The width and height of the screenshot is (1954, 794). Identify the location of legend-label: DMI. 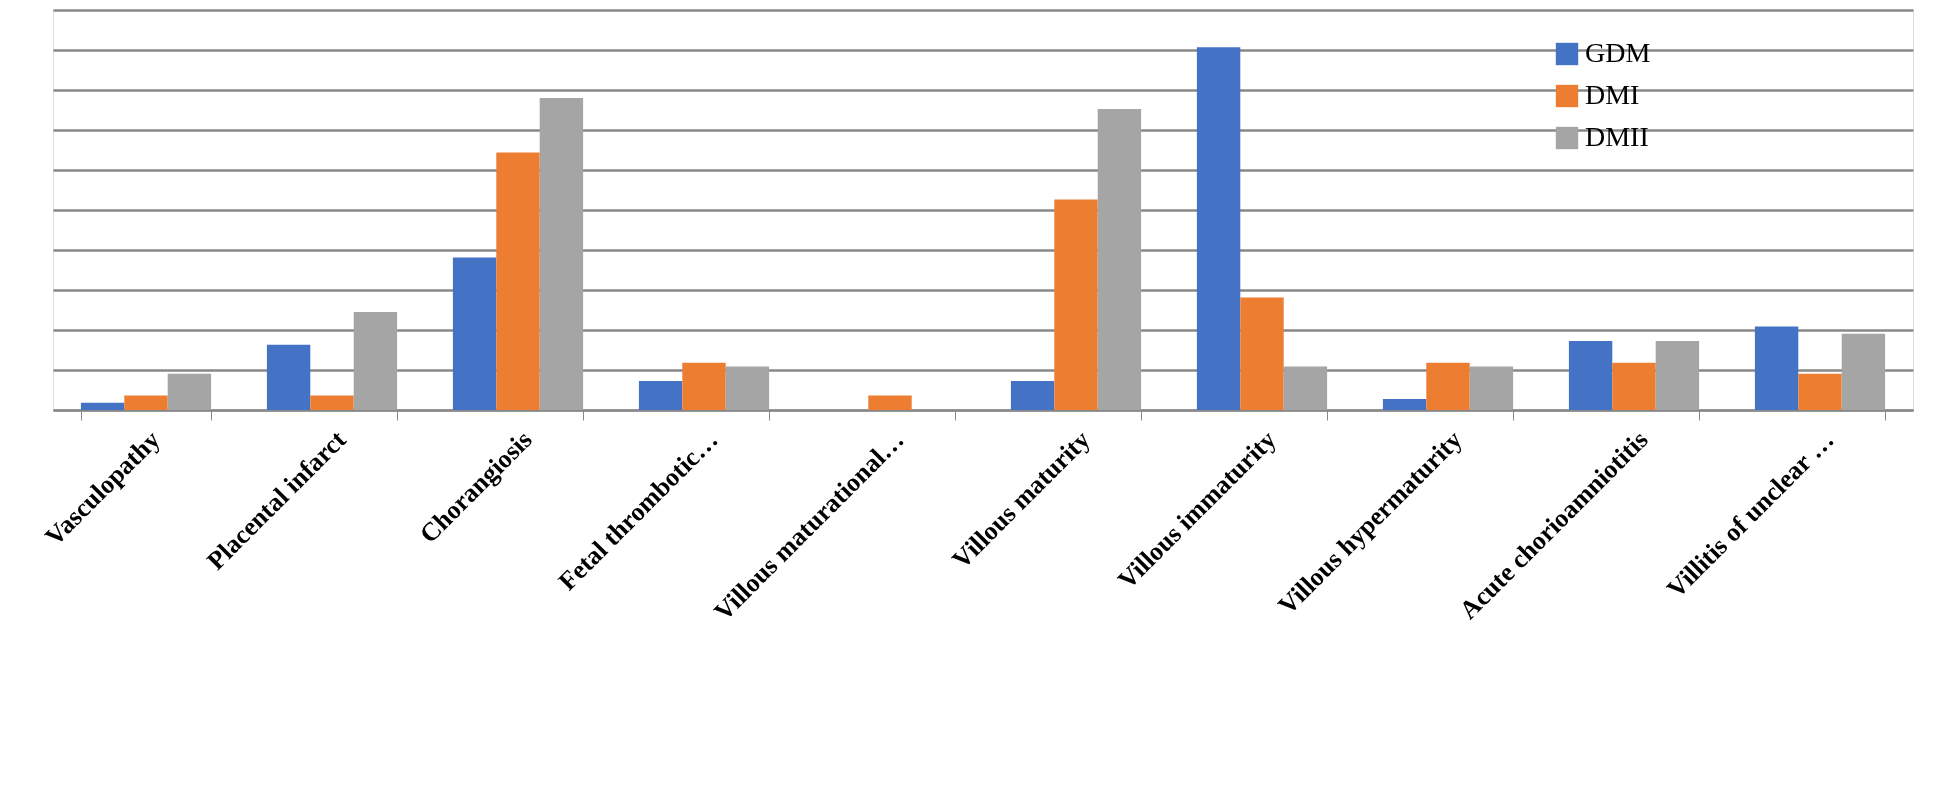
(1612, 94).